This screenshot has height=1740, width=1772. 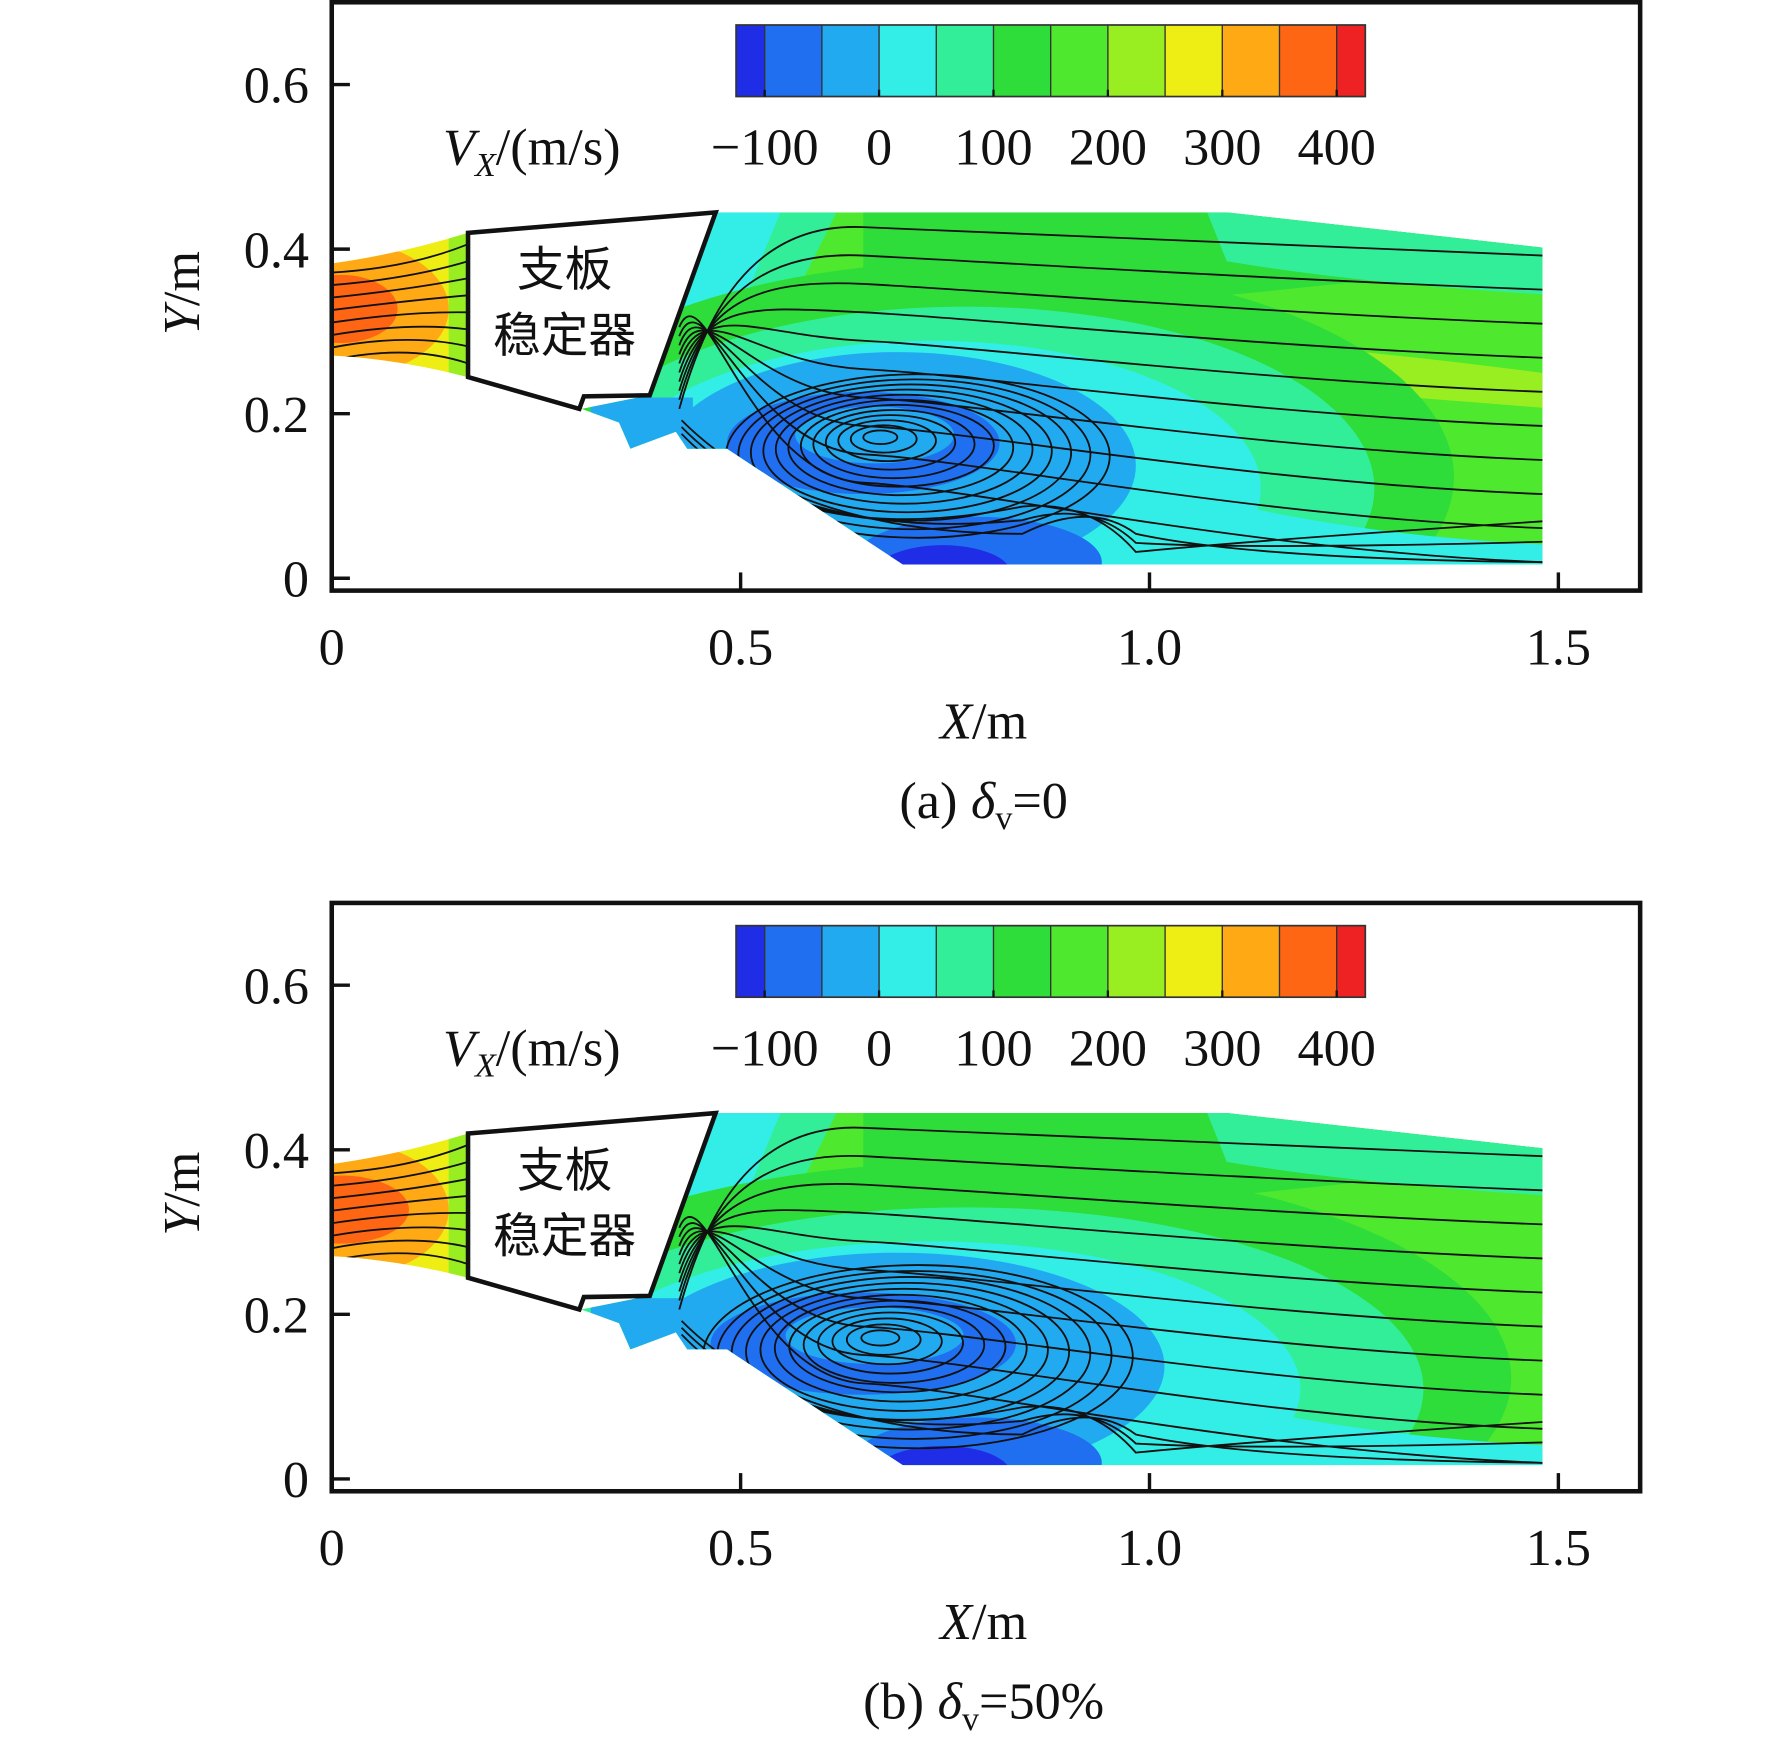 I want to click on subscript: X, so click(x=485, y=1066).